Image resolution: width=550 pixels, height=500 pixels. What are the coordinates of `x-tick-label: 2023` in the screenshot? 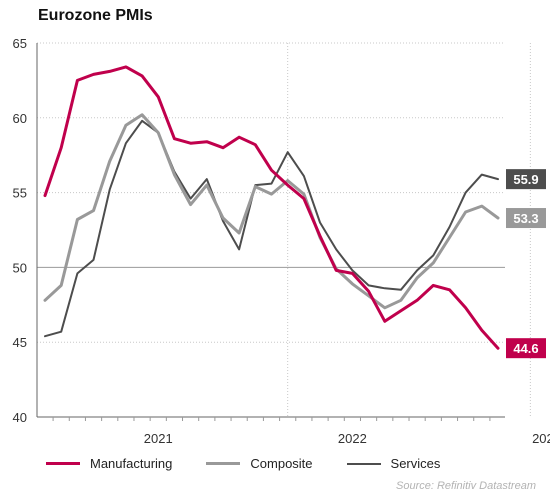 It's located at (541, 438).